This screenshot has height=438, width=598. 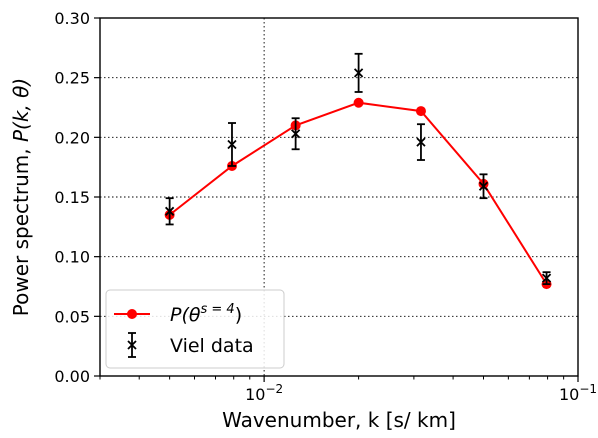 I want to click on y-axis-ticks: 0.00 0.05 0.10 0.15 0.20 0.25 0.30, so click(x=77, y=197).